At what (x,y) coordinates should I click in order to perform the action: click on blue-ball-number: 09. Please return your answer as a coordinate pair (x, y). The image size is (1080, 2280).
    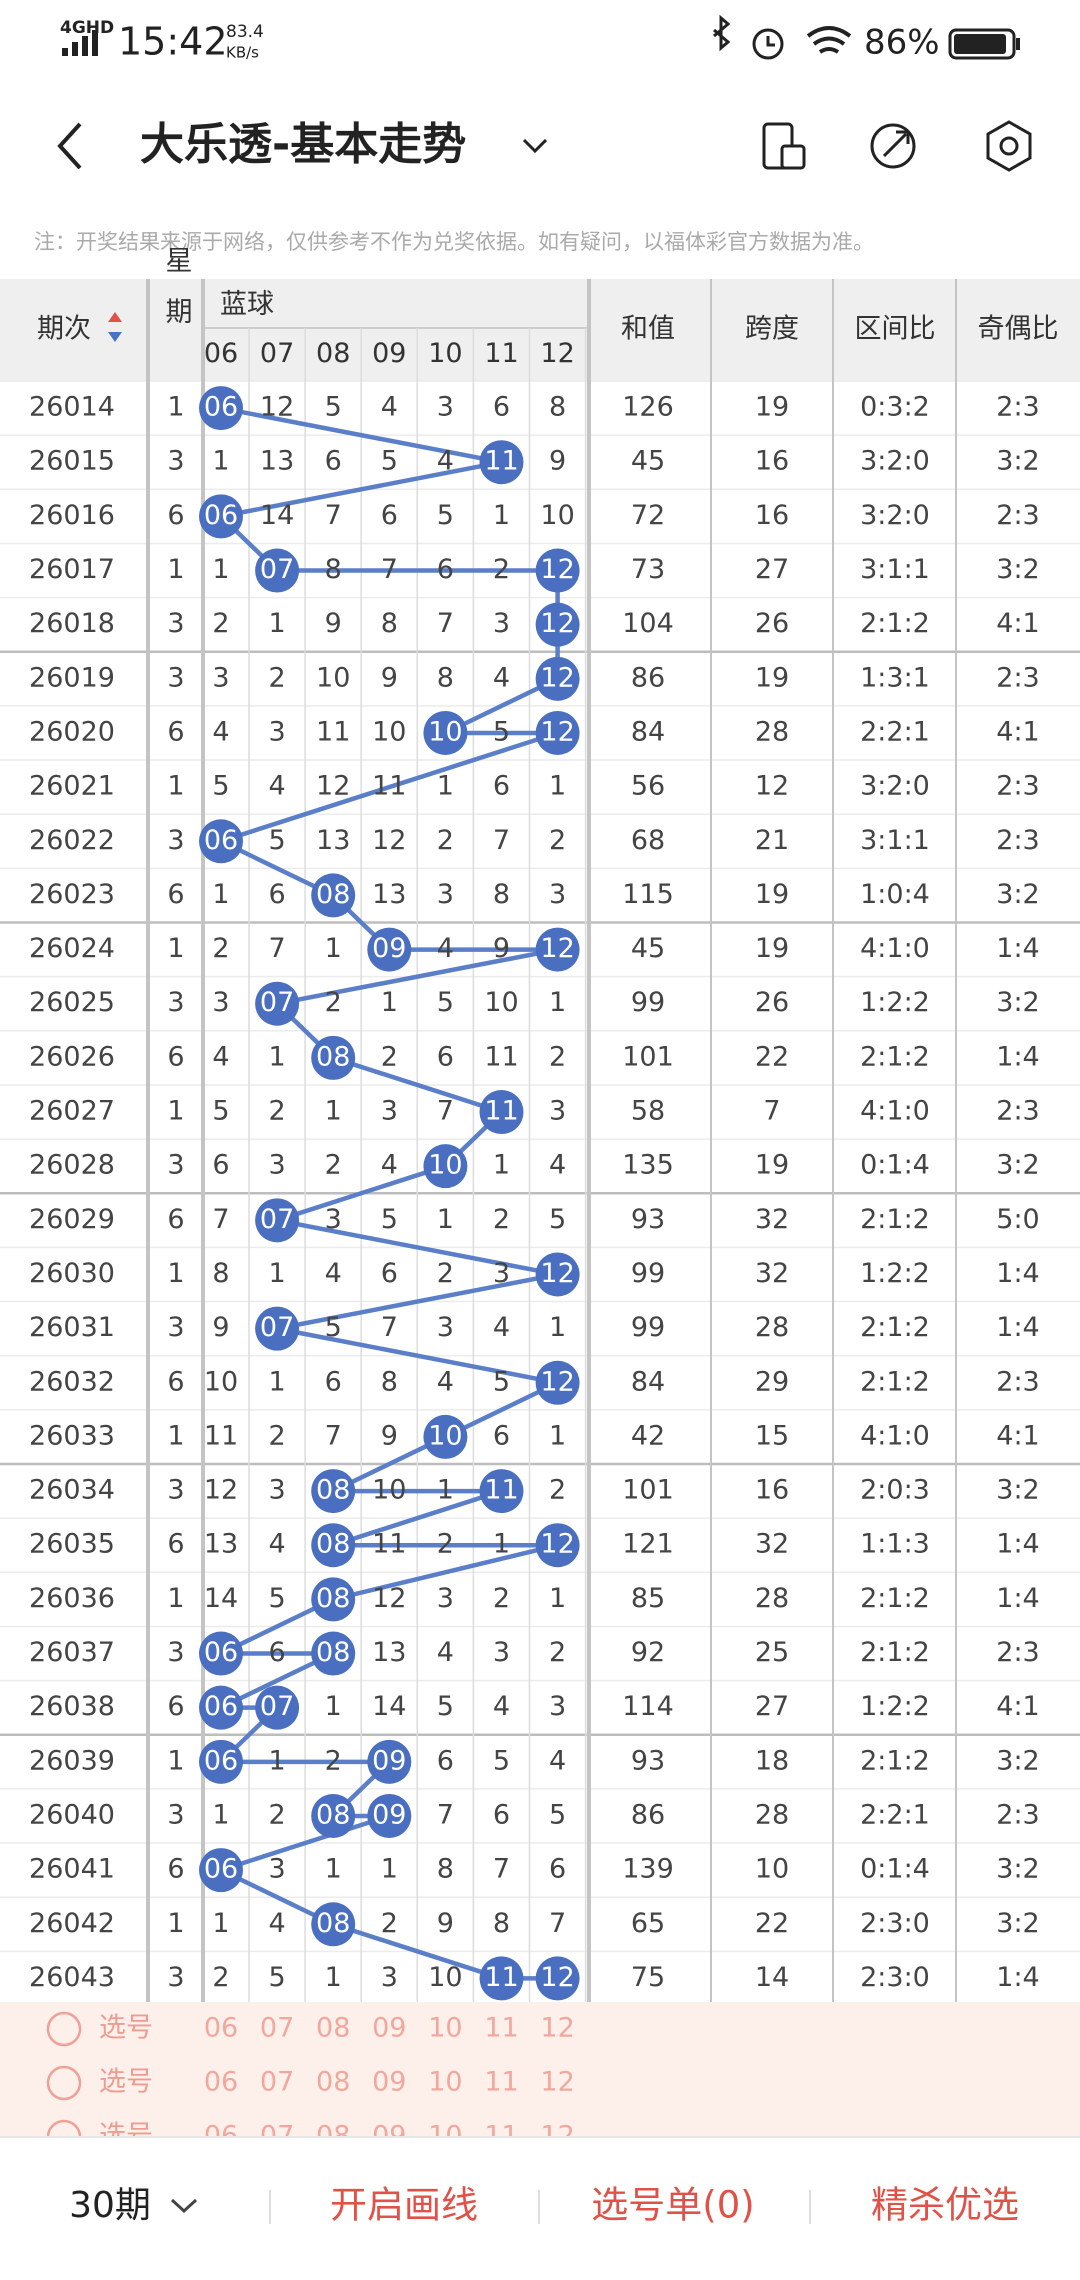
    Looking at the image, I should click on (389, 948).